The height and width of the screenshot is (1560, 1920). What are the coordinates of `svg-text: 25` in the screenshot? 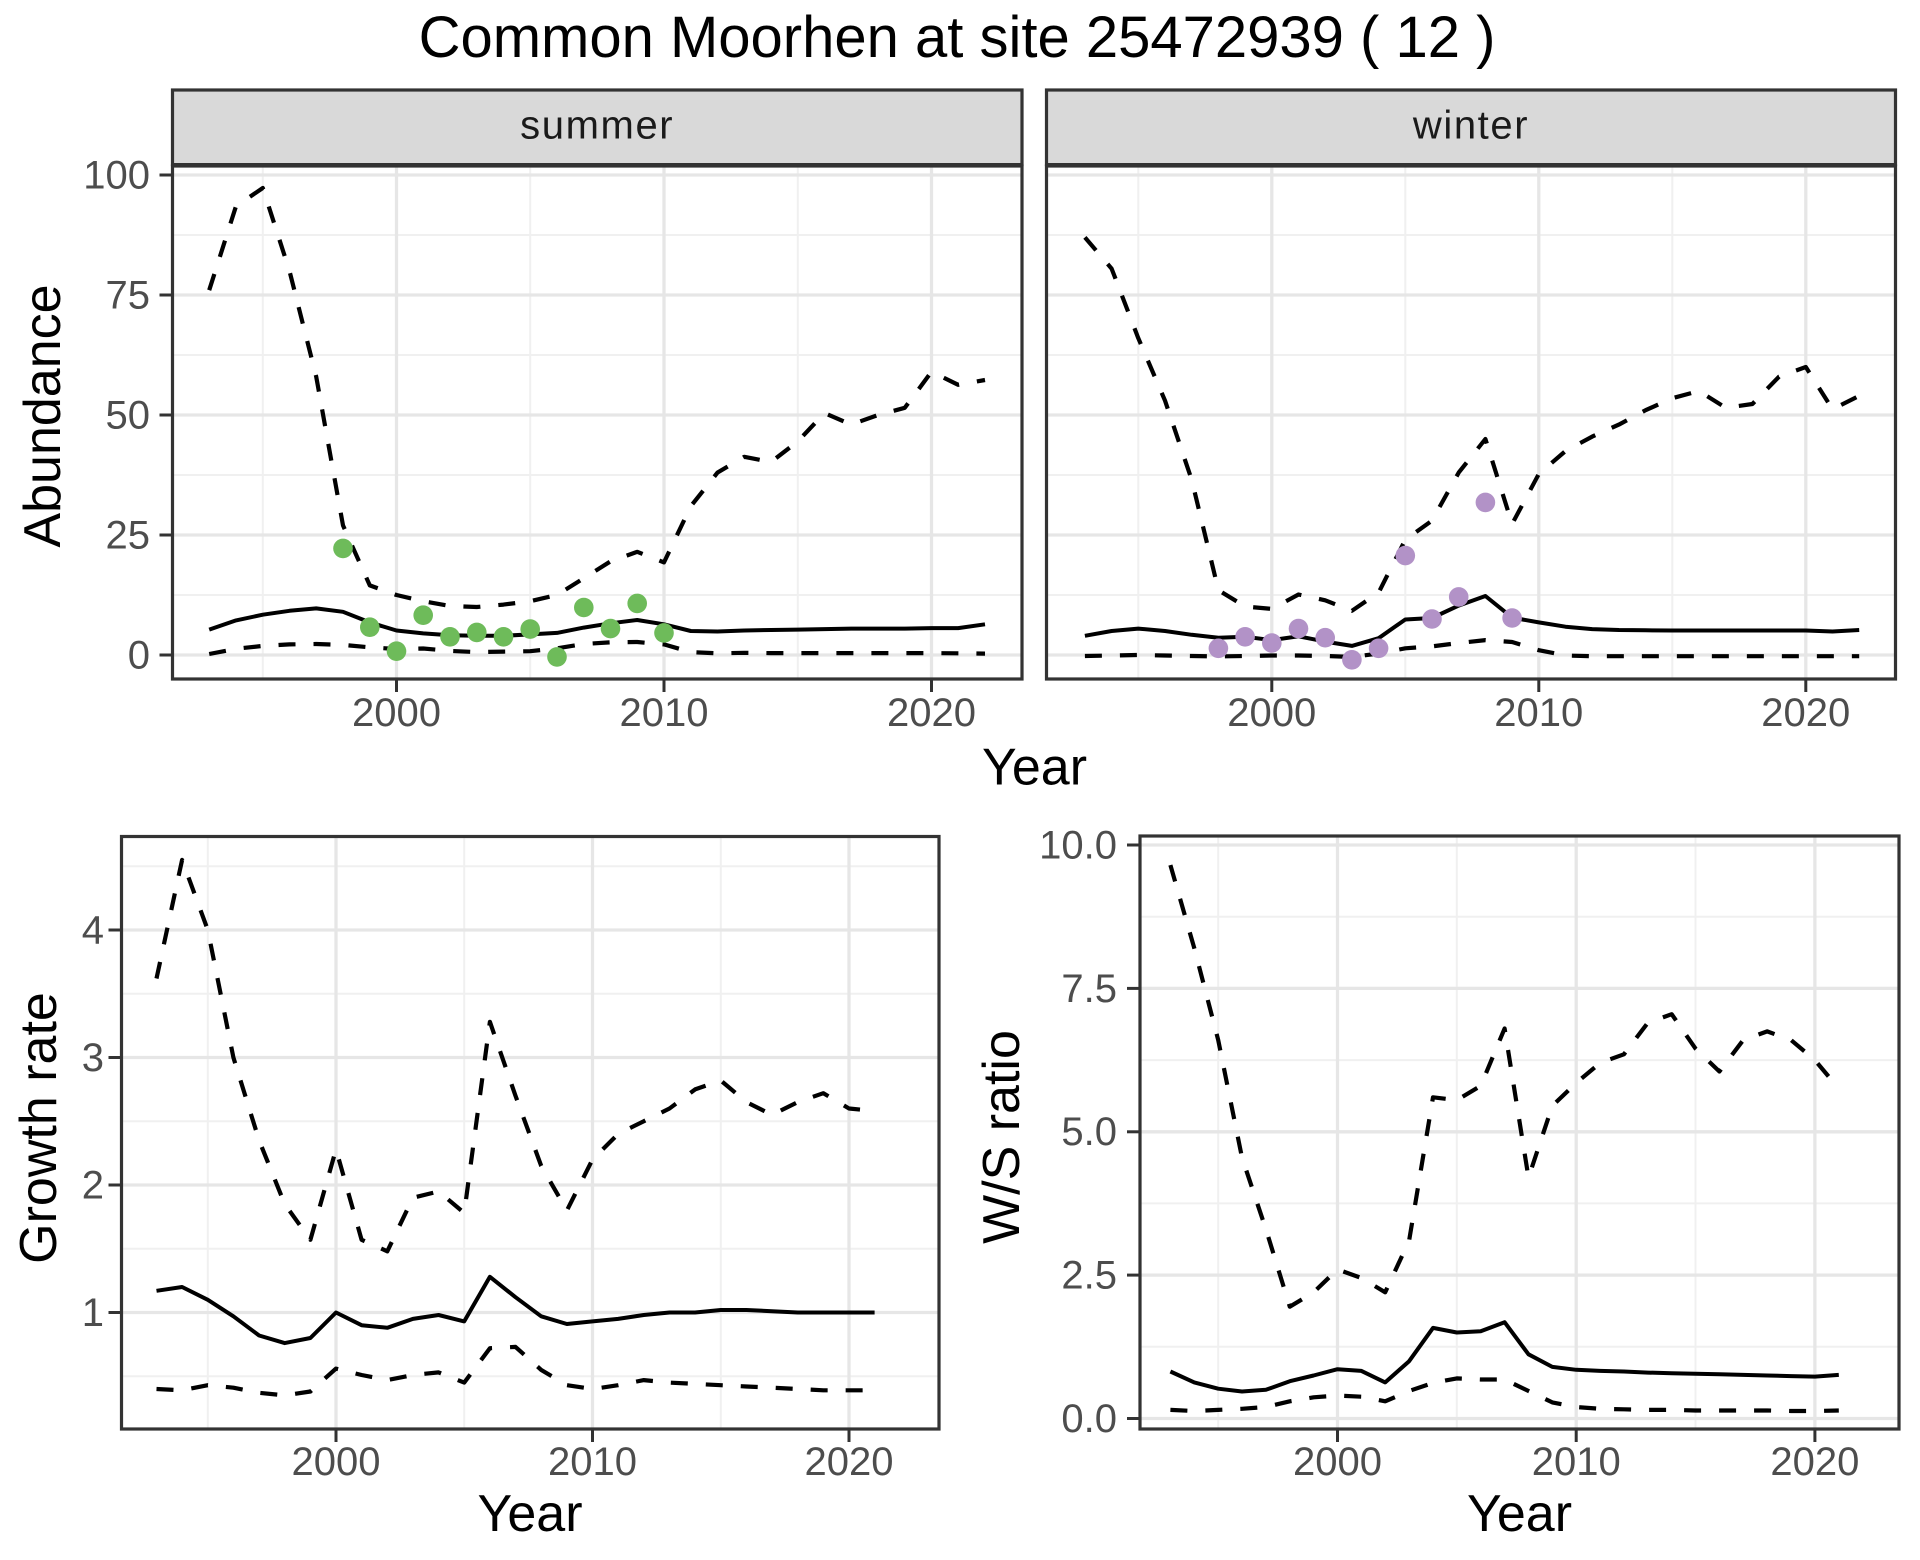 It's located at (128, 536).